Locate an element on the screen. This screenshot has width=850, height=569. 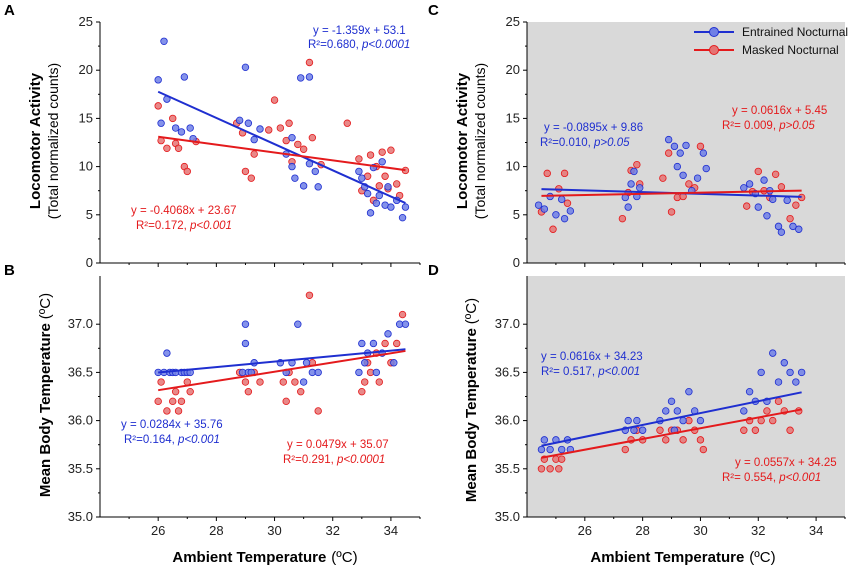
y-title-temp-right-text: Mean Body Temperature is located at coordinates (471, 415).